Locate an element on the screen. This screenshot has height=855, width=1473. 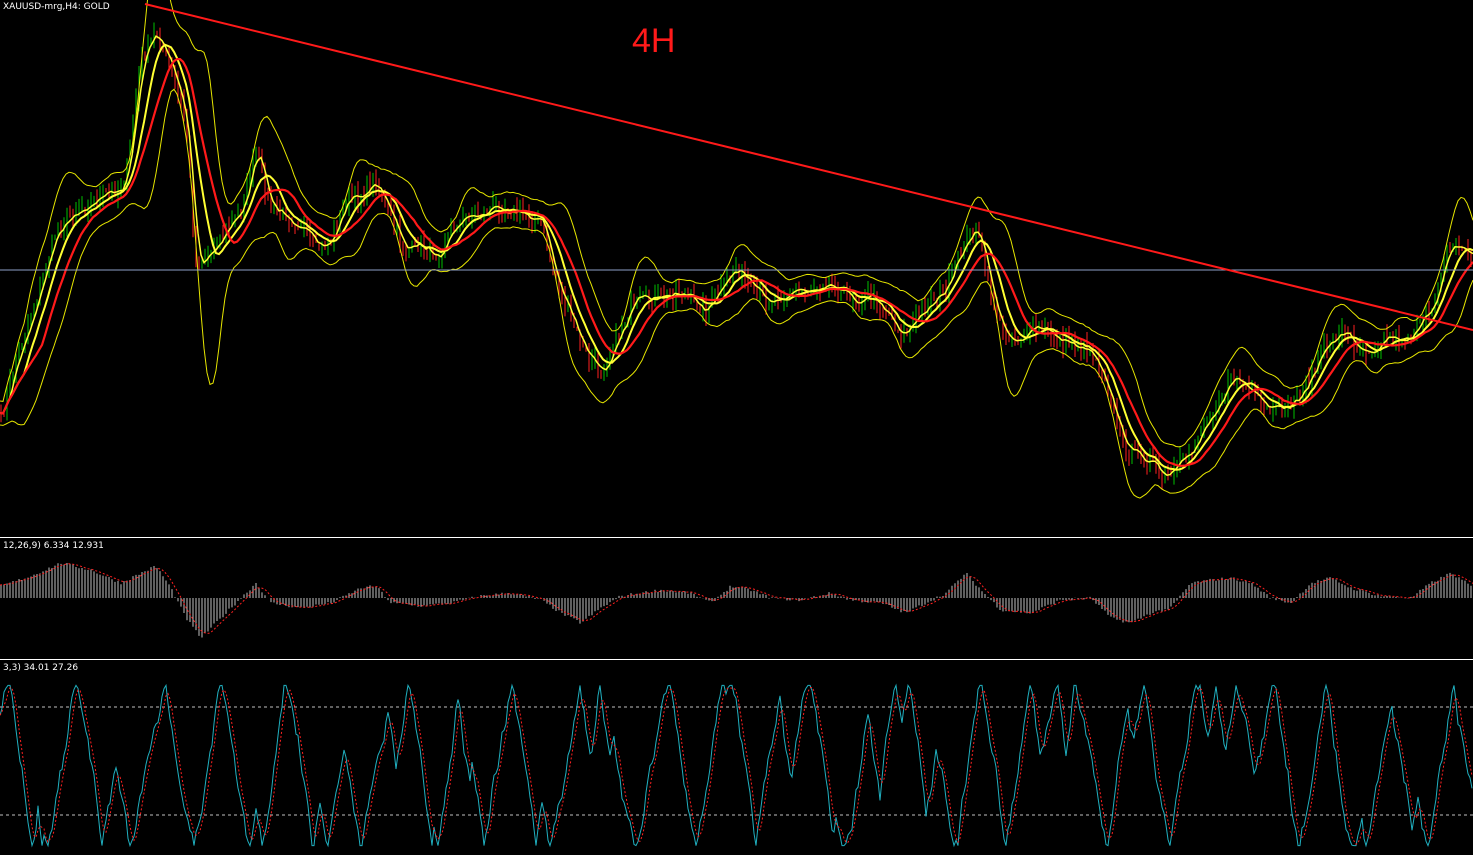
stochastic-label: 3,3) 34.01 27.26 is located at coordinates (41, 668).